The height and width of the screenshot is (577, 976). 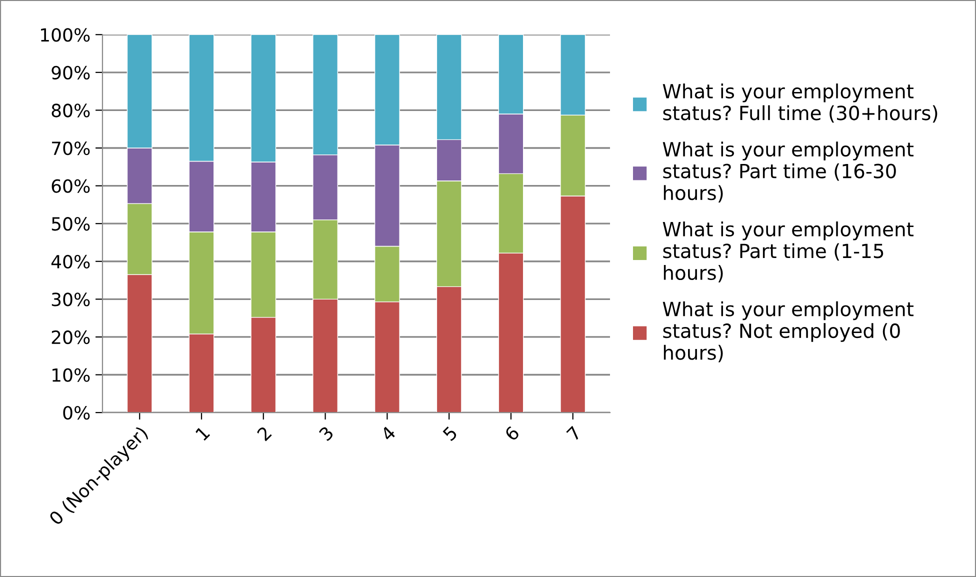 What do you see at coordinates (71, 111) in the screenshot?
I see `y-tick-label: 80%` at bounding box center [71, 111].